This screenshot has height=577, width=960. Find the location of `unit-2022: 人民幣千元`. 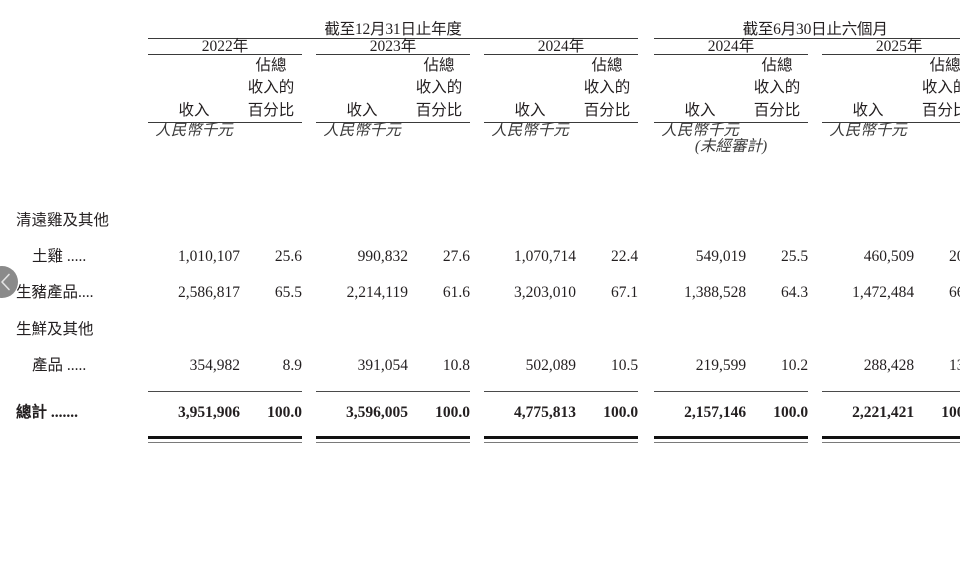

unit-2022: 人民幣千元 is located at coordinates (194, 131).